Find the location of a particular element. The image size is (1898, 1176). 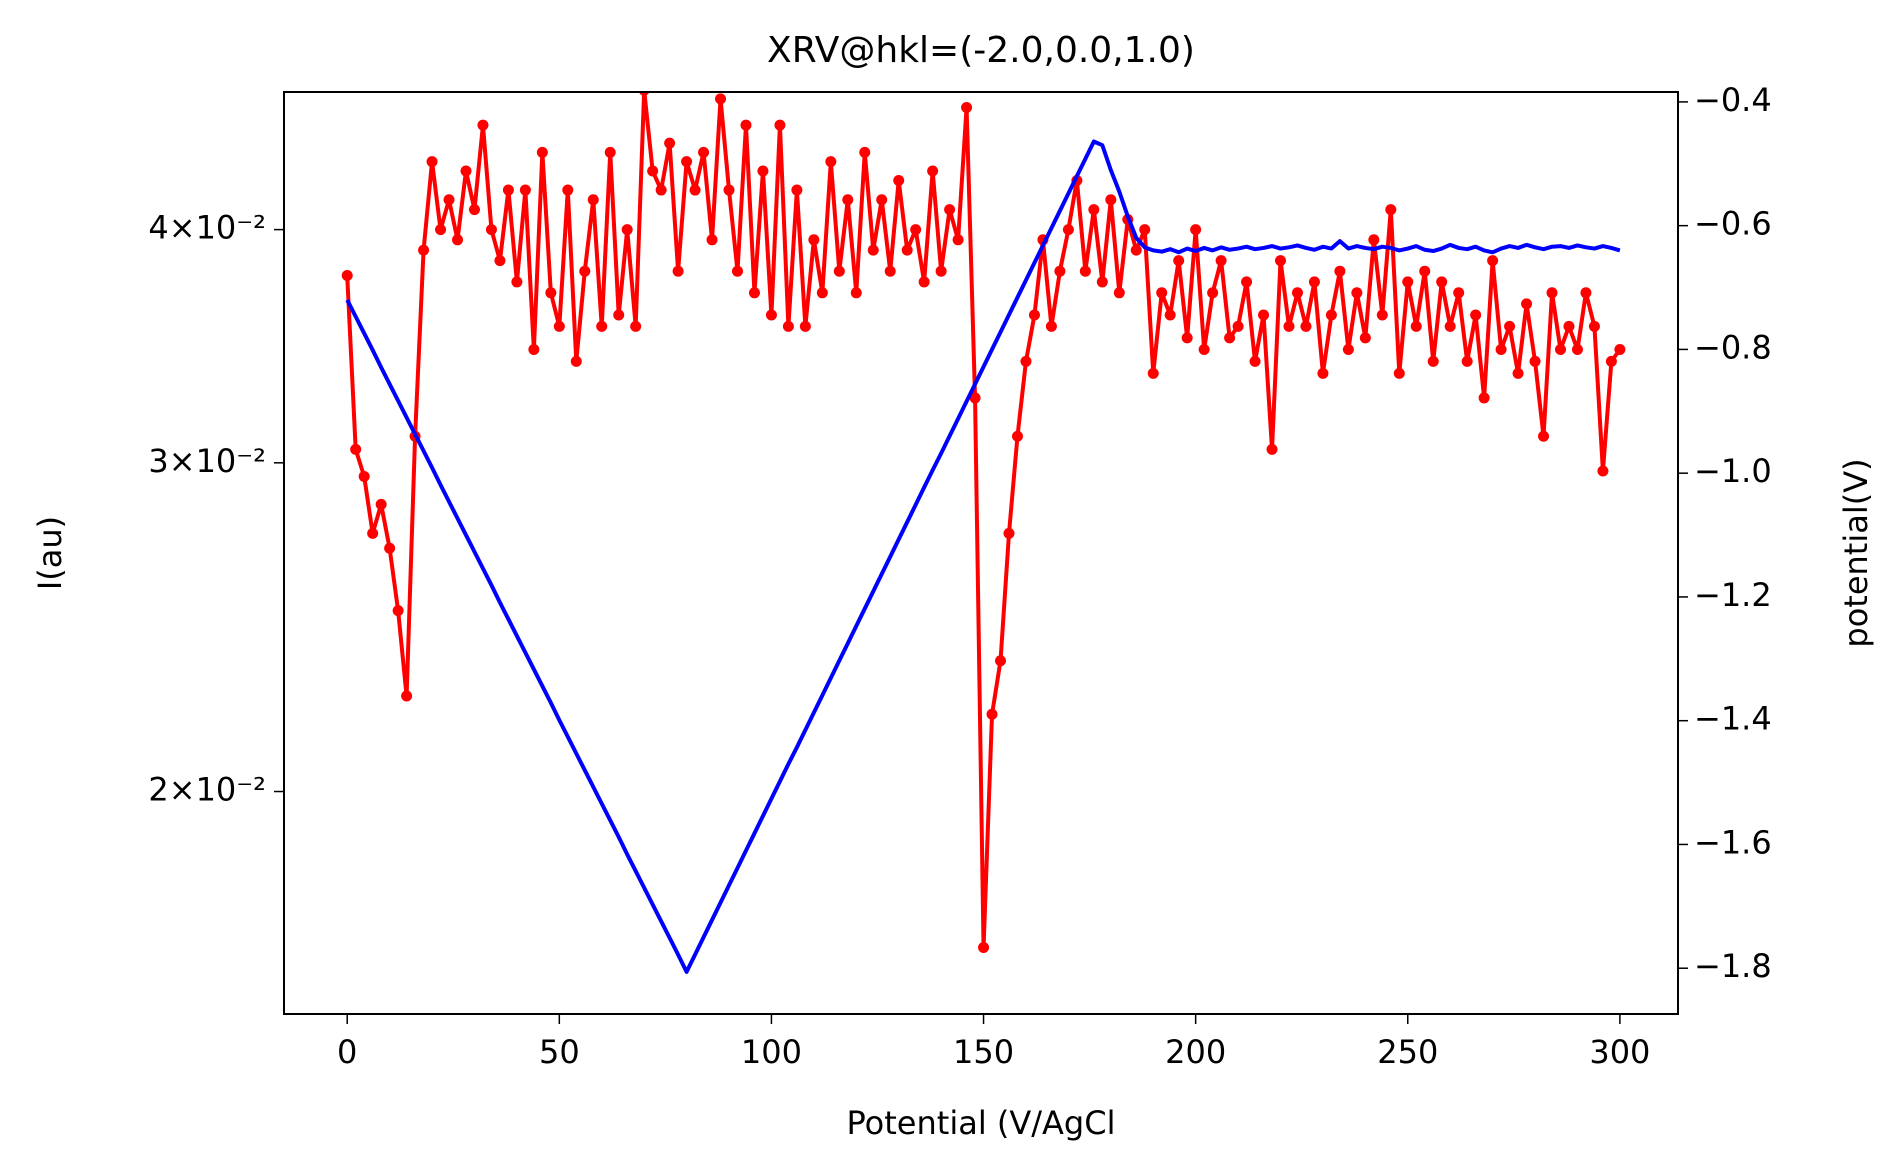

x-axis-label: Potential (V/AgCl is located at coordinates (981, 1123).